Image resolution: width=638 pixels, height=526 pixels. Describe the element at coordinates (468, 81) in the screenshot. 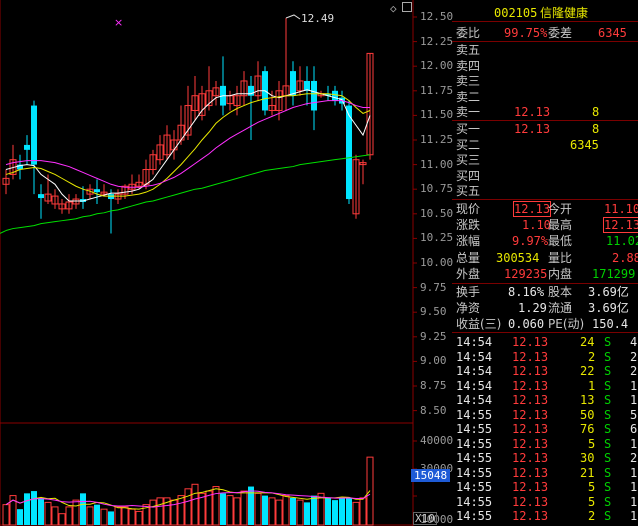

I see `sell-level-label: 卖三` at that location.